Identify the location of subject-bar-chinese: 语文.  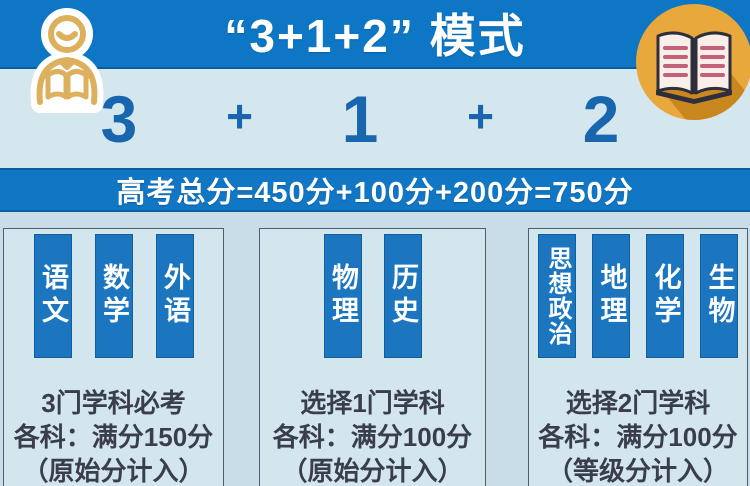
(52, 296).